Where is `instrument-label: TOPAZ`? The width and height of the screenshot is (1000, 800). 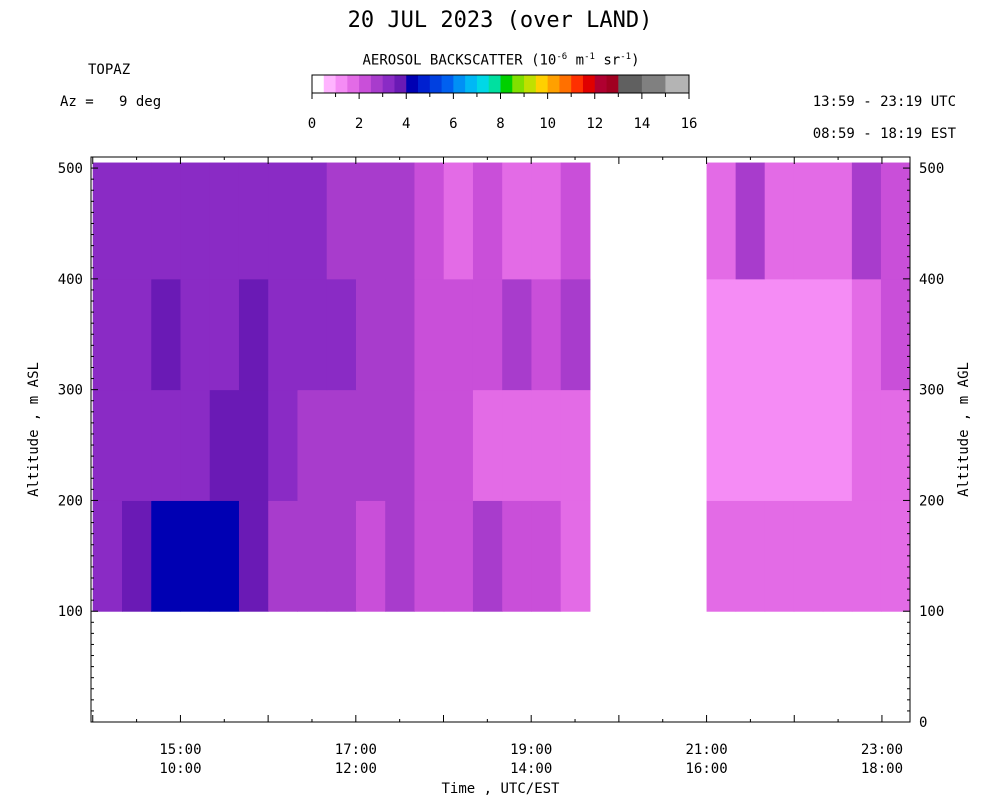
instrument-label: TOPAZ is located at coordinates (109, 70).